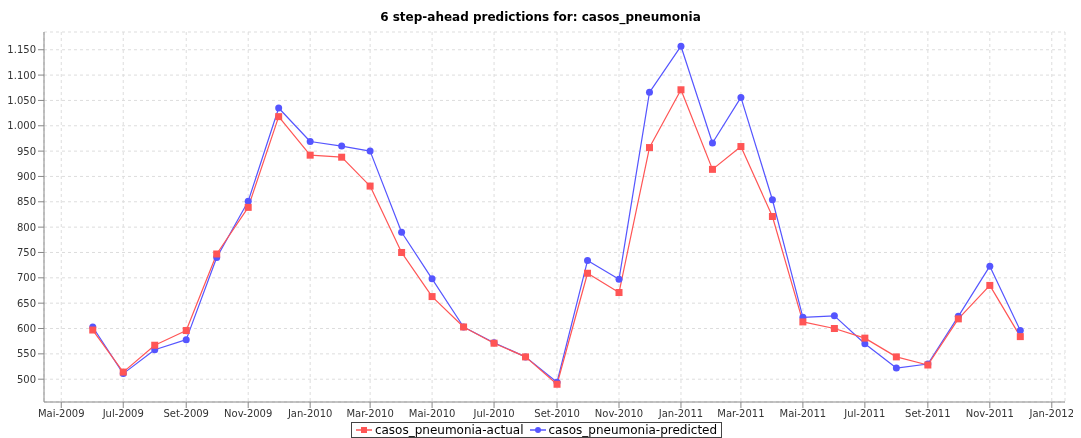 Image resolution: width=1081 pixels, height=438 pixels. Describe the element at coordinates (680, 414) in the screenshot. I see `x-tick-label: Jan-2011` at that location.